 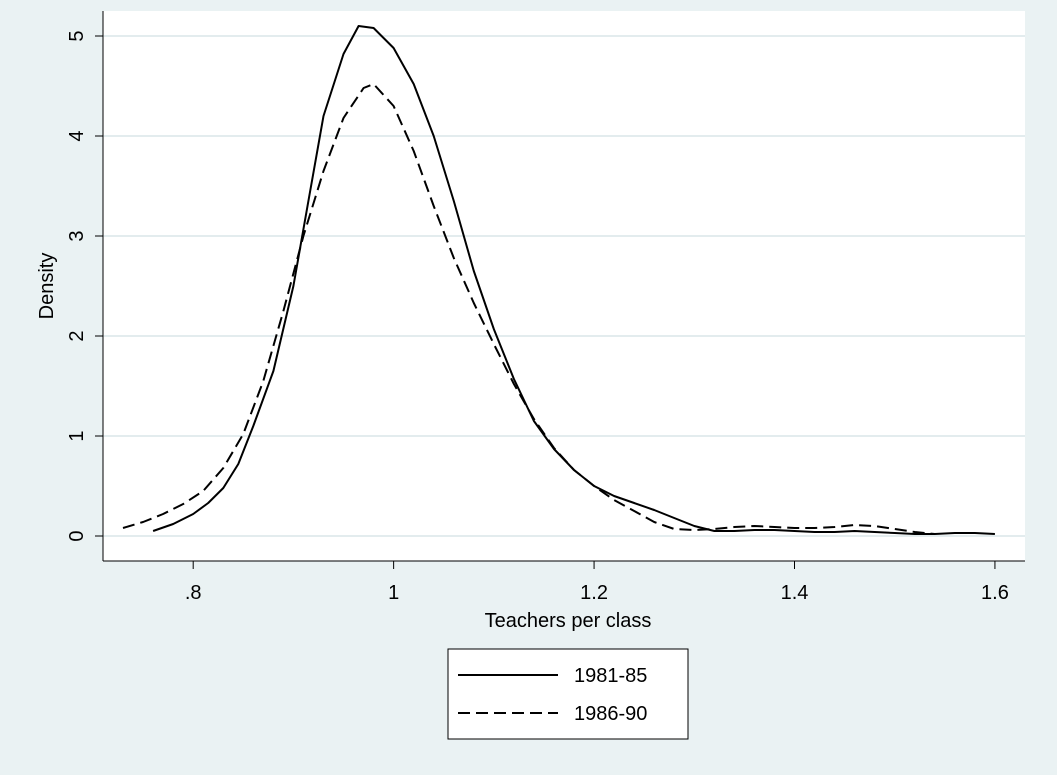 What do you see at coordinates (84, 286) in the screenshot?
I see `y-axis-ticks: 0 1 2 3 4 5` at bounding box center [84, 286].